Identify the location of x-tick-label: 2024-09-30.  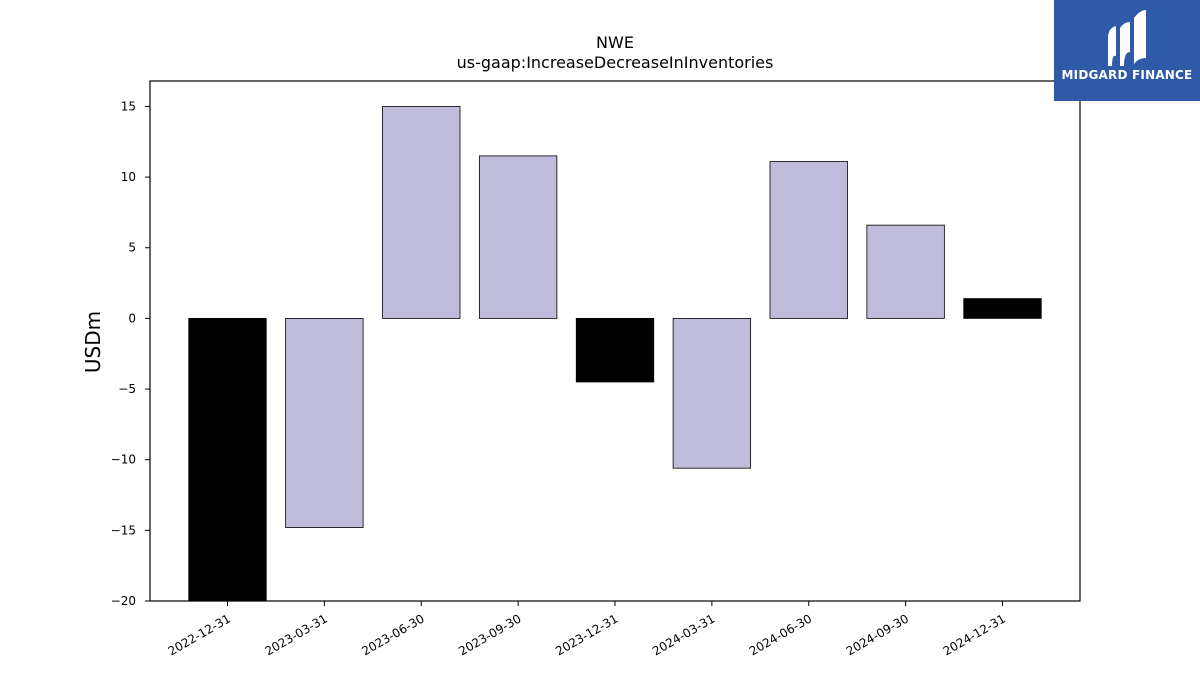
(877, 634).